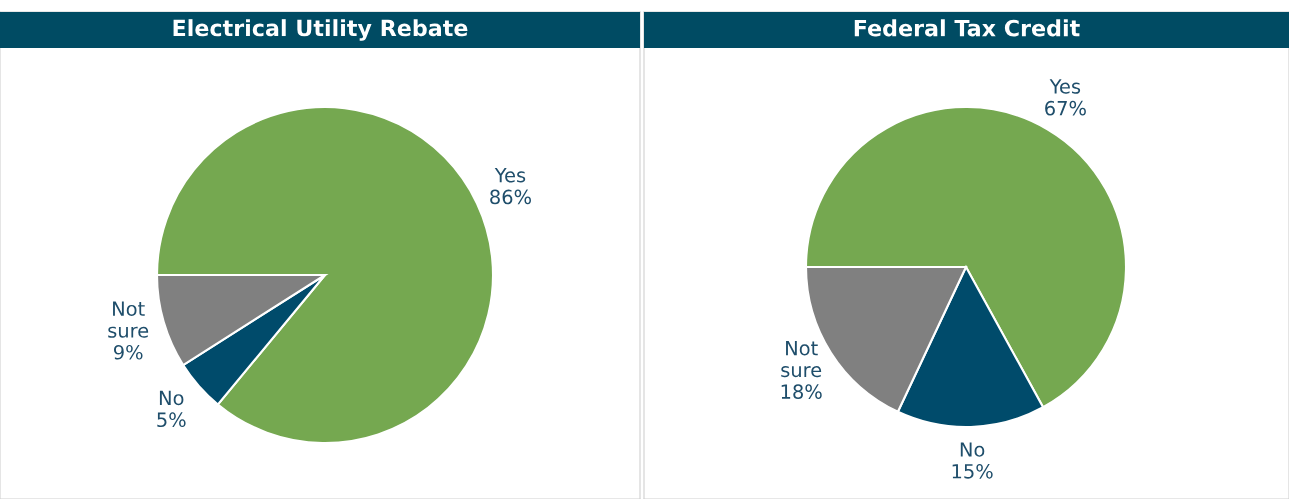 The width and height of the screenshot is (1289, 499). I want to click on data-label: 5%, so click(171, 420).